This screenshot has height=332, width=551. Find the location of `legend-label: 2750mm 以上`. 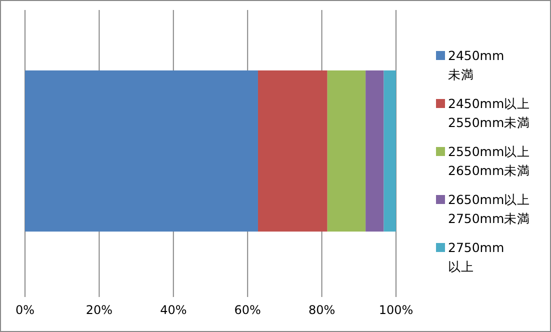

legend-label: 2750mm 以上 is located at coordinates (476, 257).